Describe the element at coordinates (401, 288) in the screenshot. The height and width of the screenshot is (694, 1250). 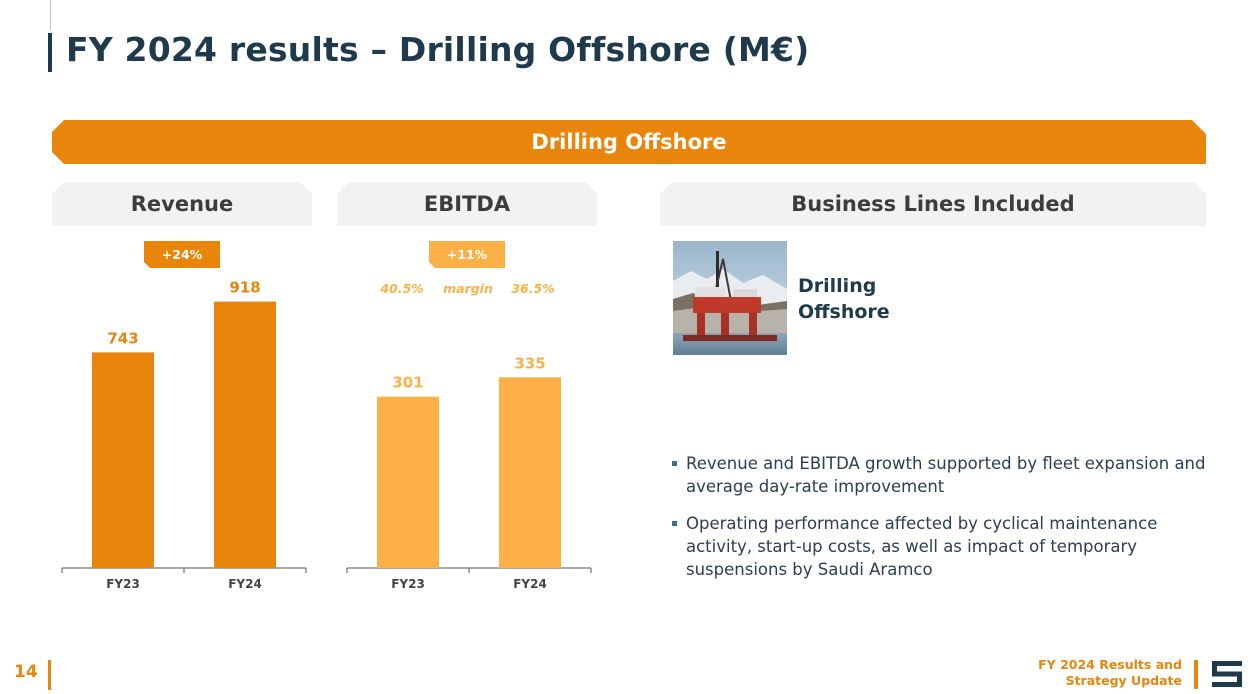
I see `margin-value-fy23: 40.5%` at that location.